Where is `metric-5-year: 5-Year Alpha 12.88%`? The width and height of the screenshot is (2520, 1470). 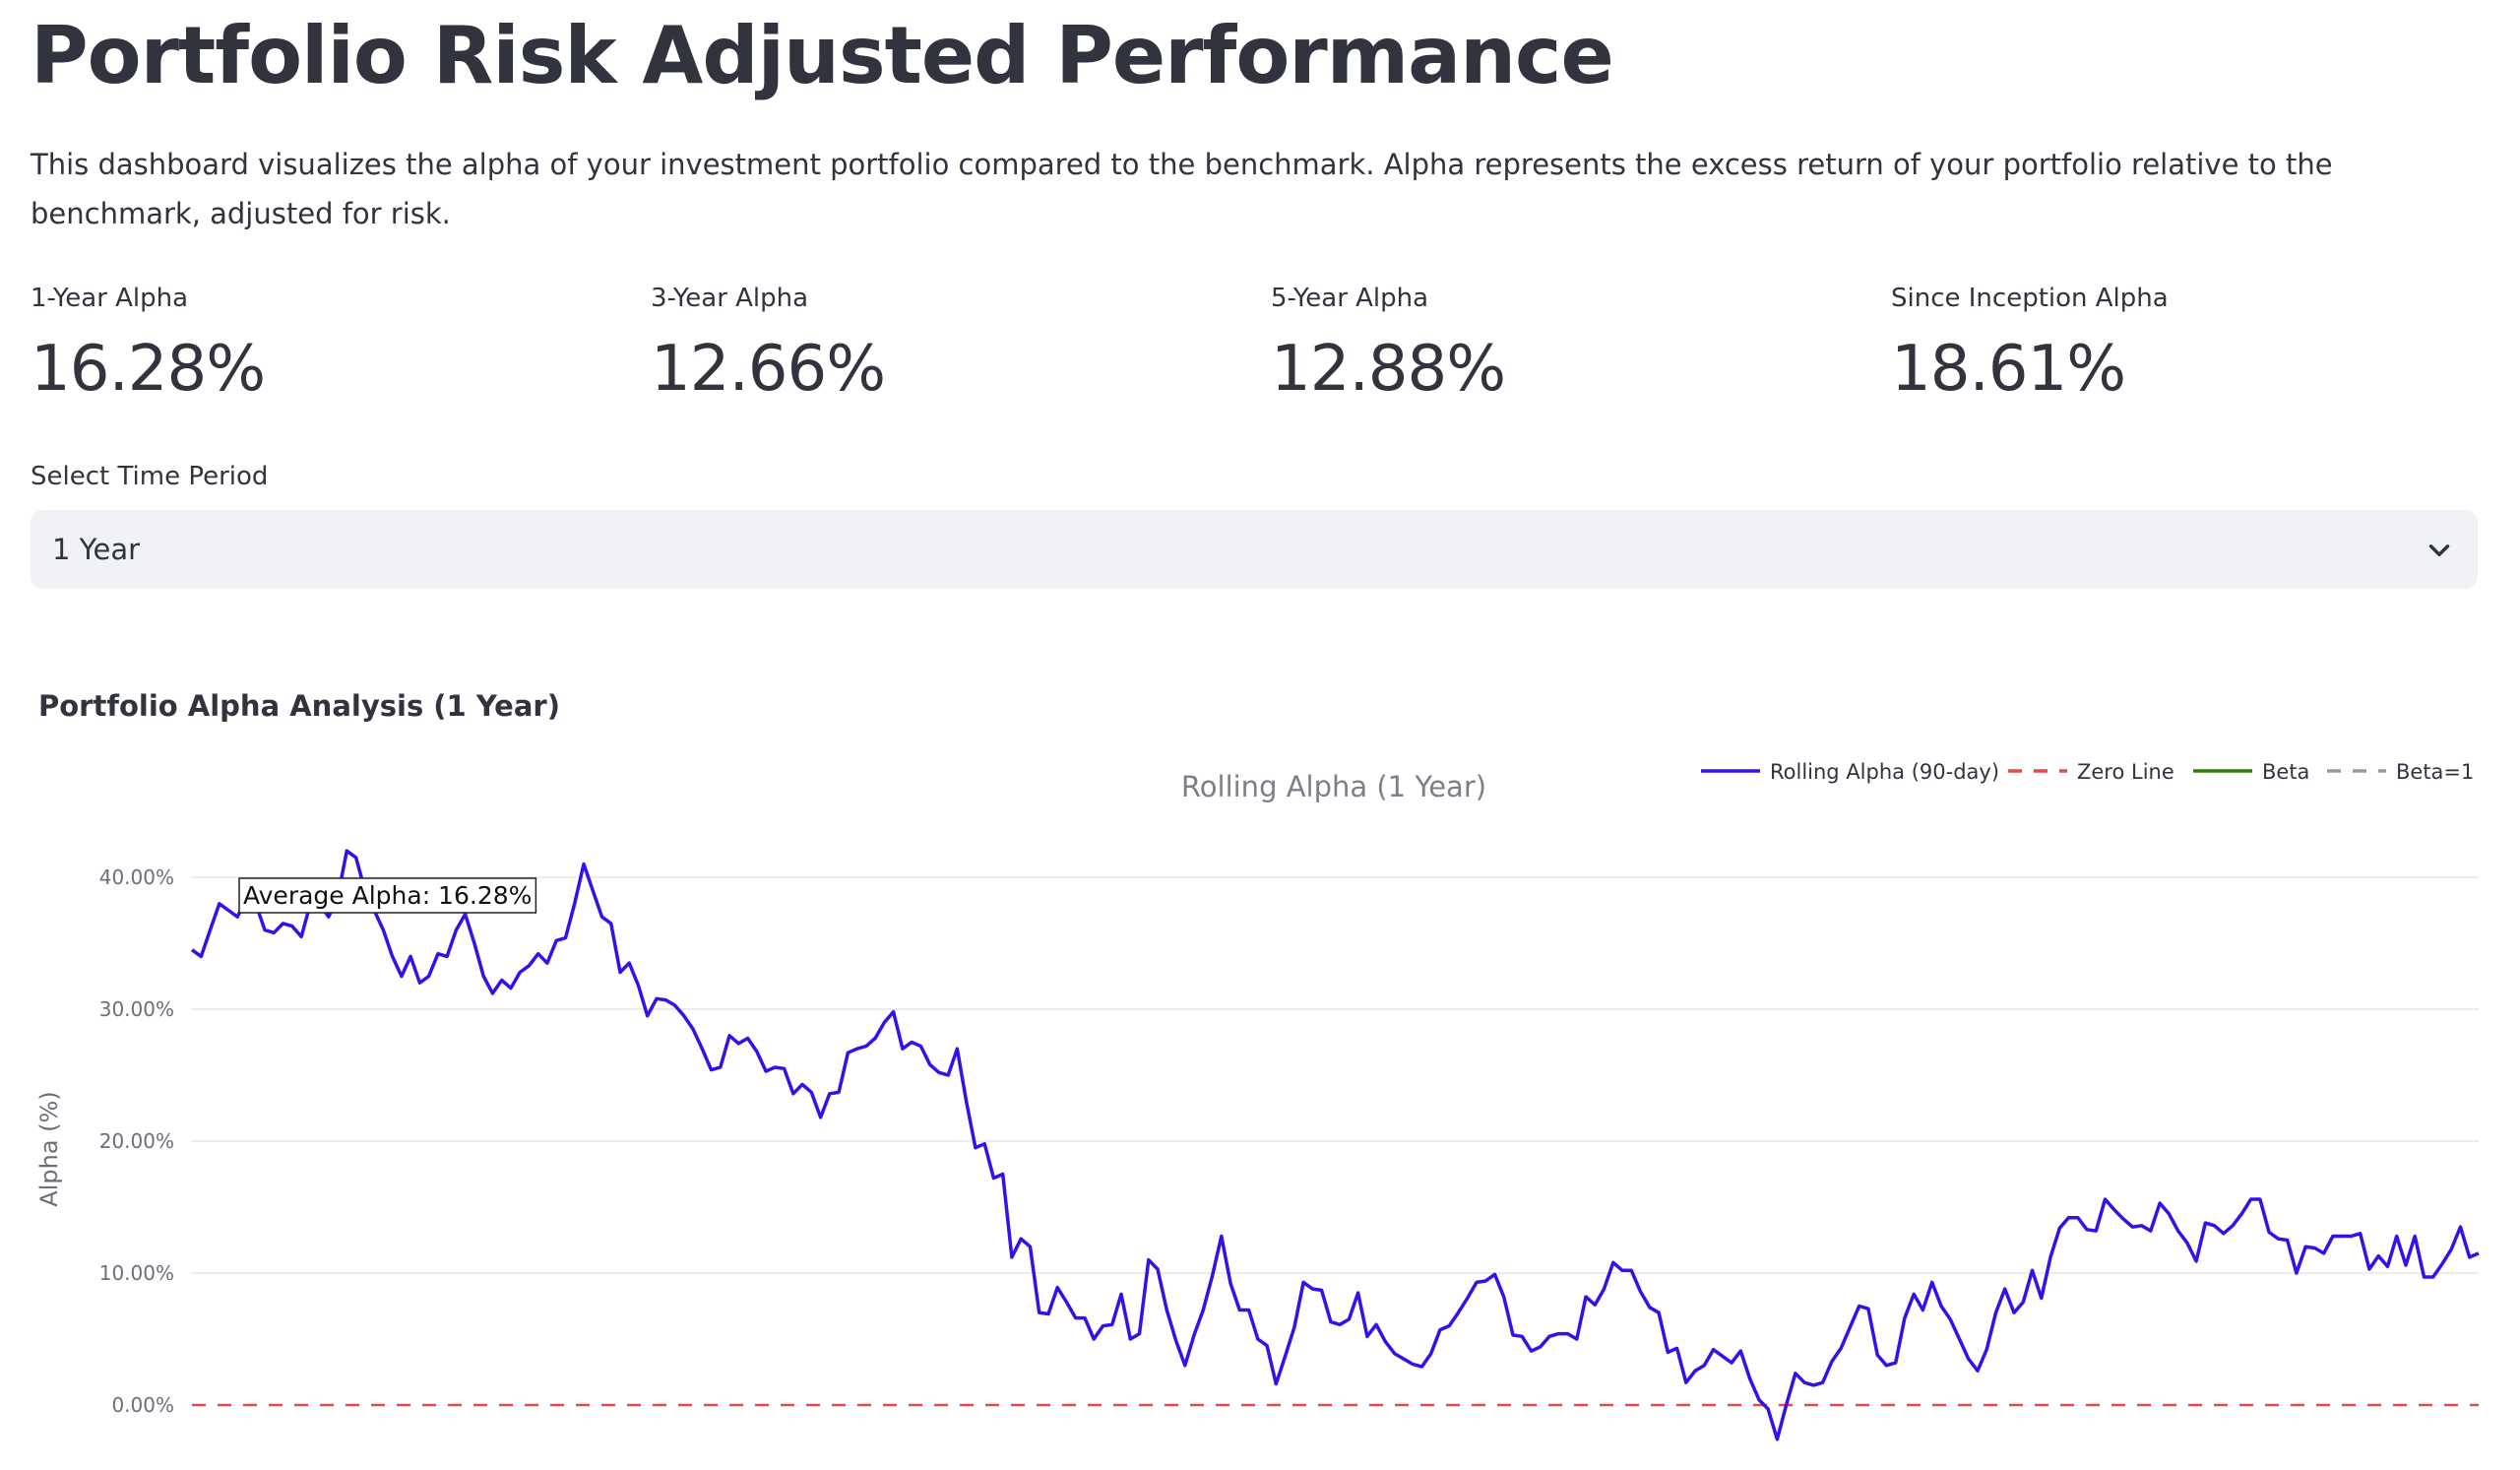 metric-5-year: 5-Year Alpha 12.88% is located at coordinates (1566, 345).